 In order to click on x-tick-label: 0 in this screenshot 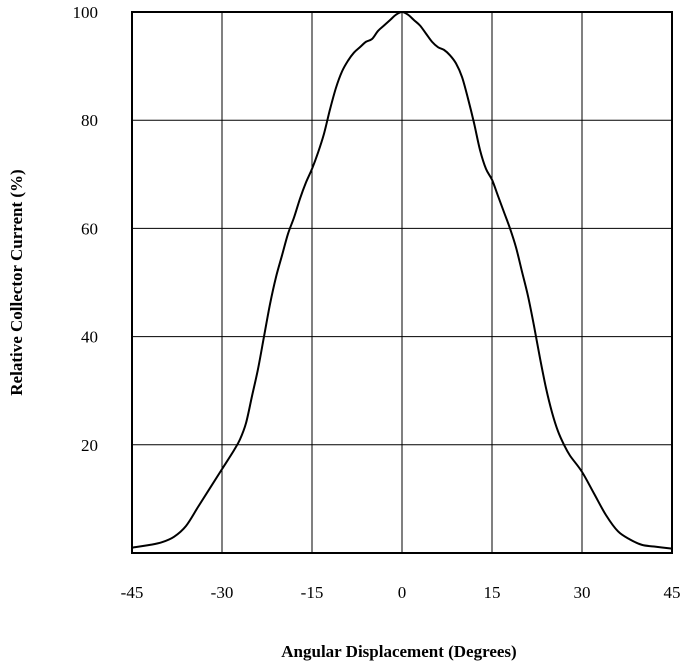, I will do `click(402, 592)`.